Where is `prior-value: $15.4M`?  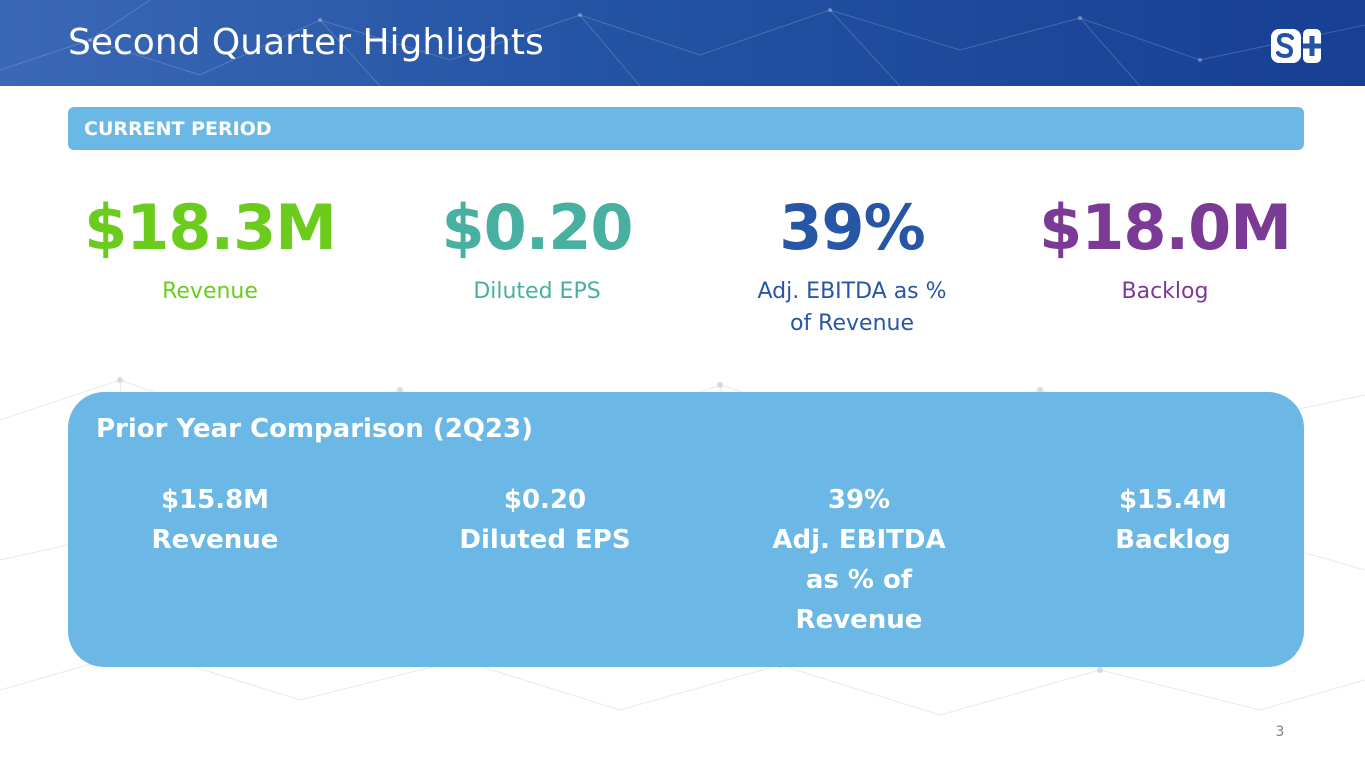 prior-value: $15.4M is located at coordinates (1173, 500).